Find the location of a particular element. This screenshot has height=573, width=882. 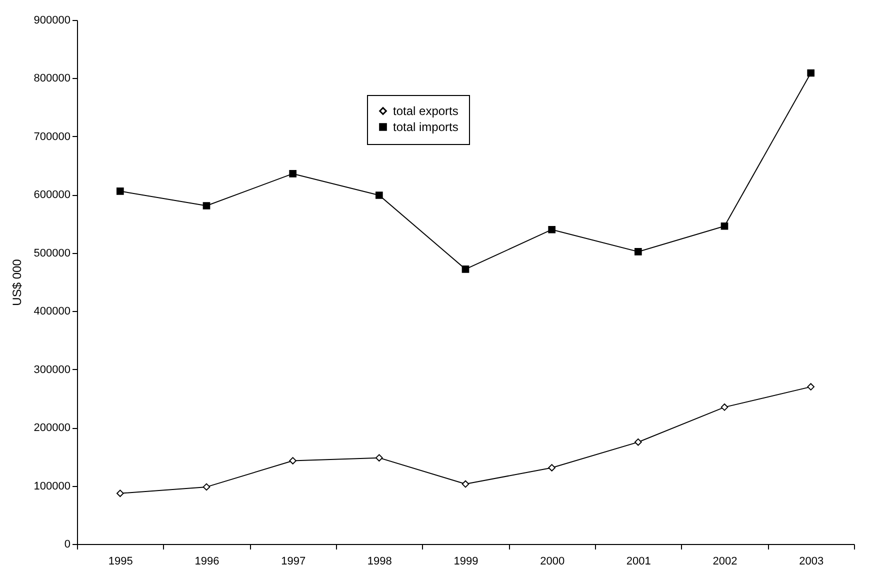

x-tick-label: 1999 is located at coordinates (466, 562).